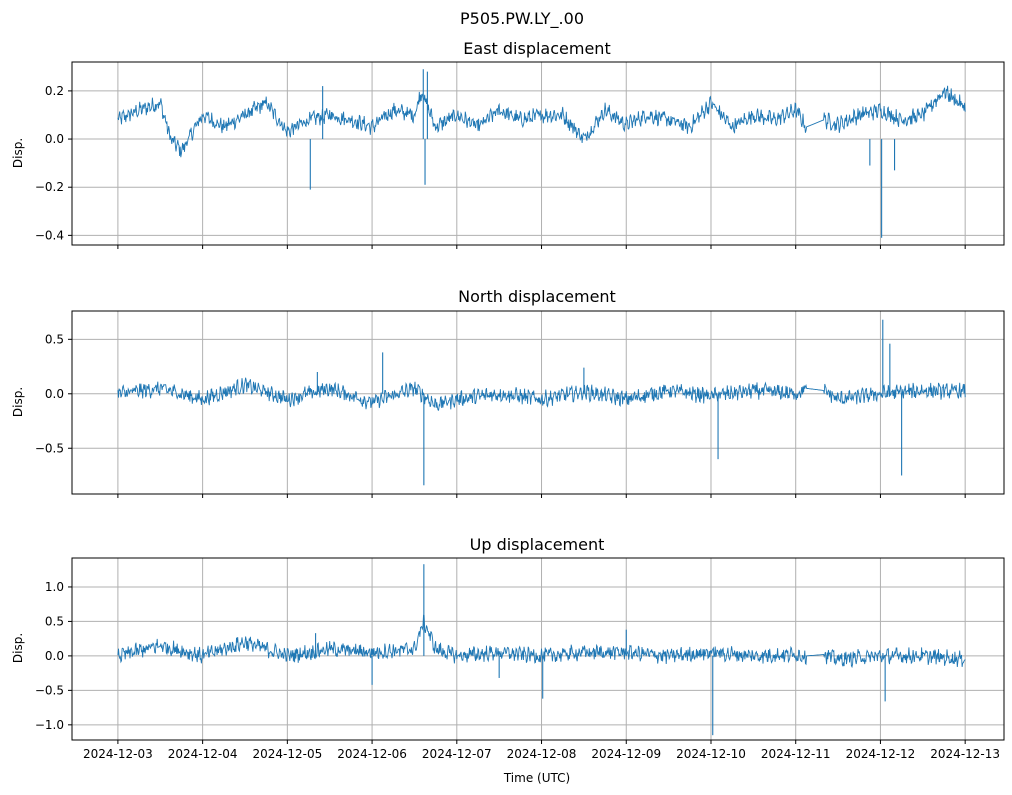 The height and width of the screenshot is (795, 1012). I want to click on x-tick-label: 2024-12-13, so click(965, 754).